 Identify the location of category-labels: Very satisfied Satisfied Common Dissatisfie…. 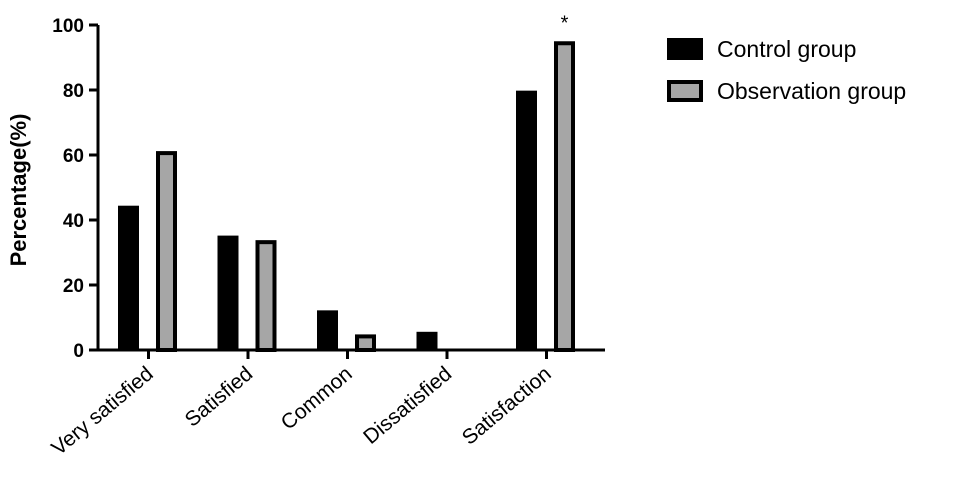
(301, 411).